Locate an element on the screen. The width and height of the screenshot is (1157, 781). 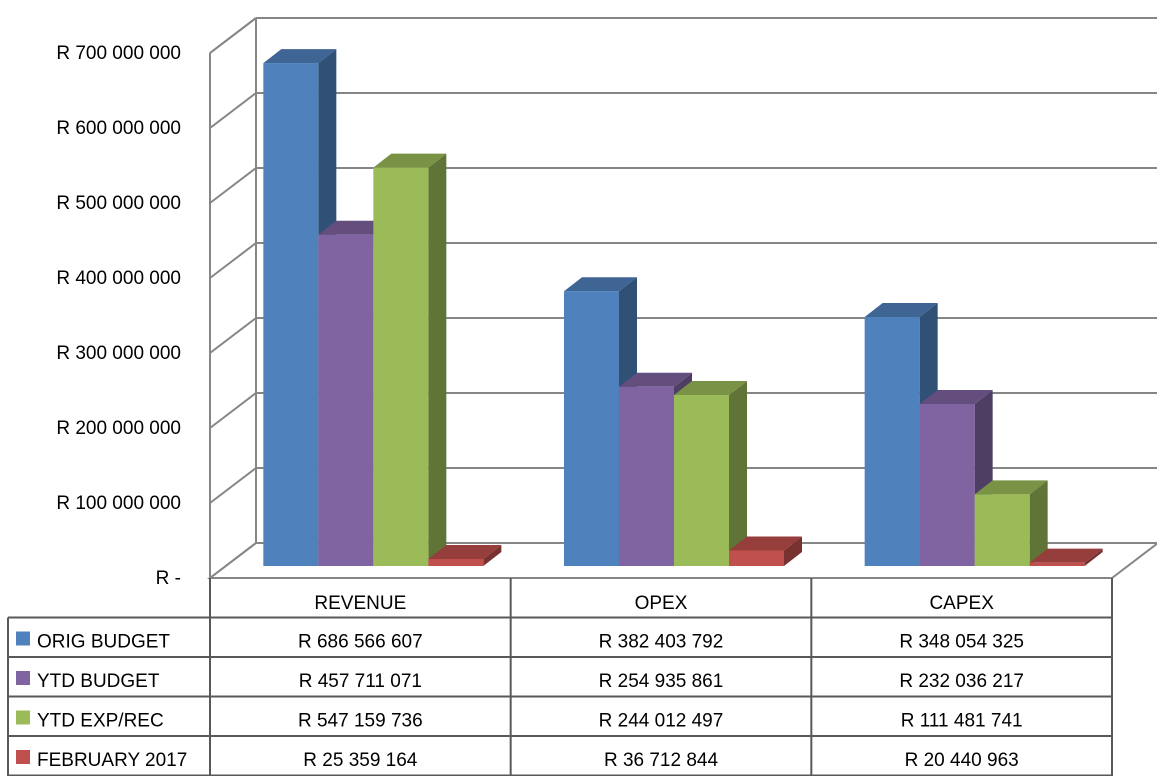
y-tick-label: R 400 000 000 is located at coordinates (118, 278).